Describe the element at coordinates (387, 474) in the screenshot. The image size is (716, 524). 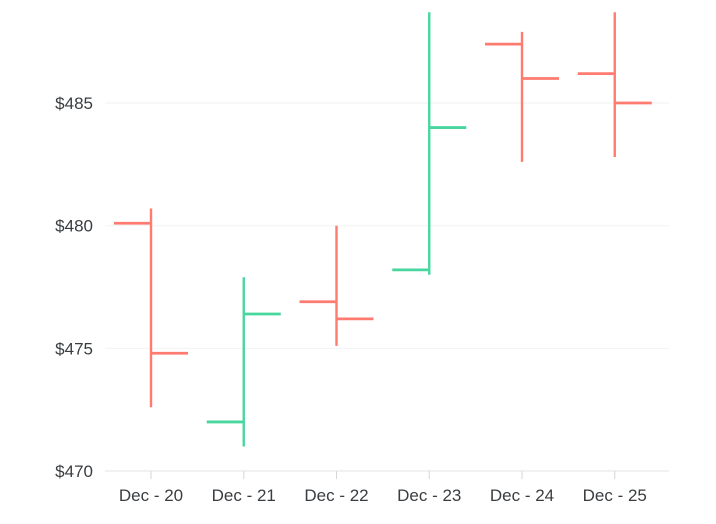
I see `x-axis` at that location.